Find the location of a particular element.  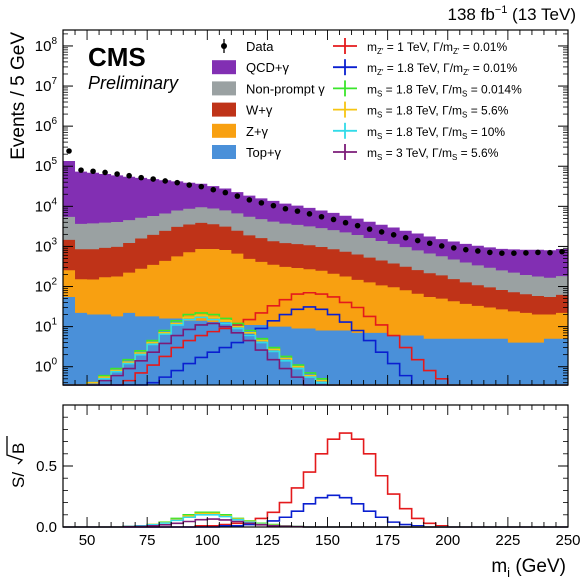

x-tick-label: 150 is located at coordinates (327, 540).